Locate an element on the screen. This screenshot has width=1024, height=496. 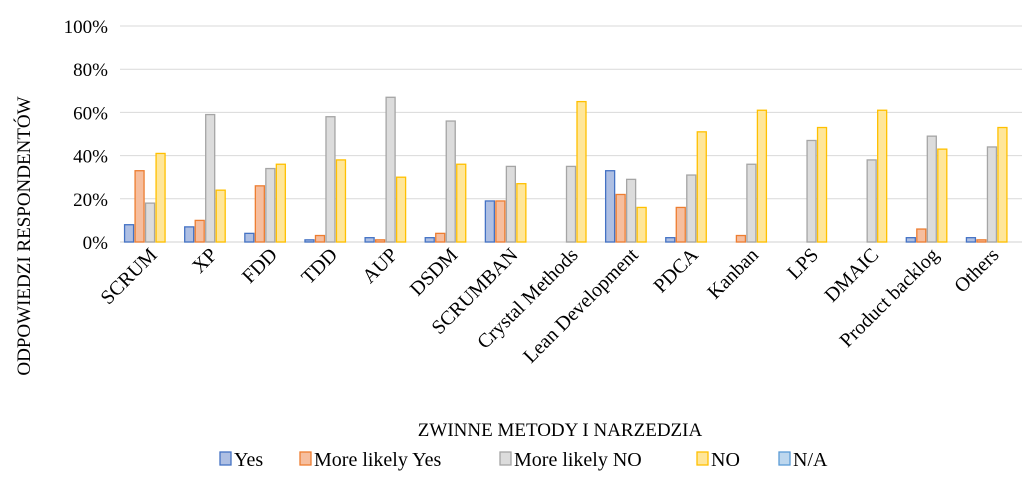
x-axis-title: ZWINNE METODY I NARZEDZIA is located at coordinates (560, 430).